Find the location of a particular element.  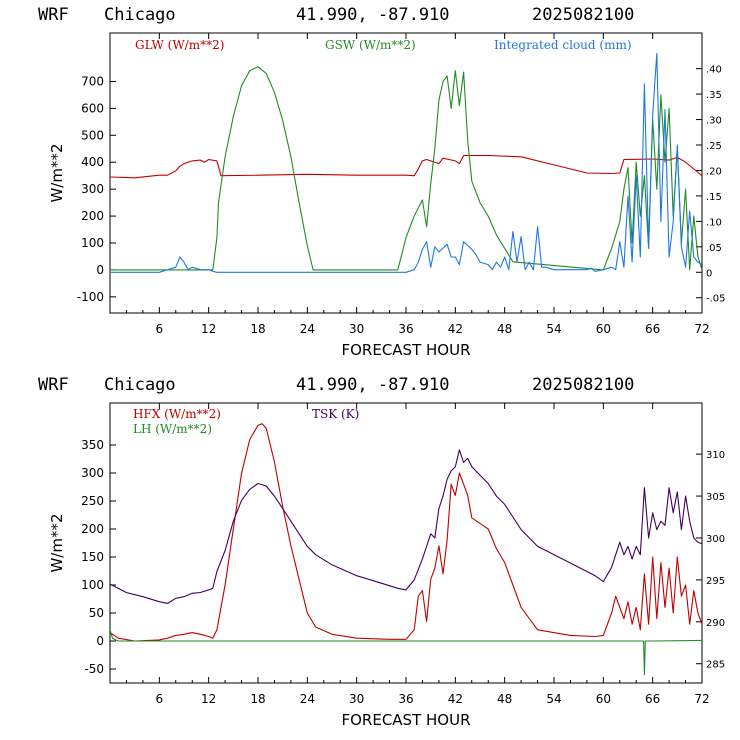

y2-tick-label: 285 is located at coordinates (715, 665).